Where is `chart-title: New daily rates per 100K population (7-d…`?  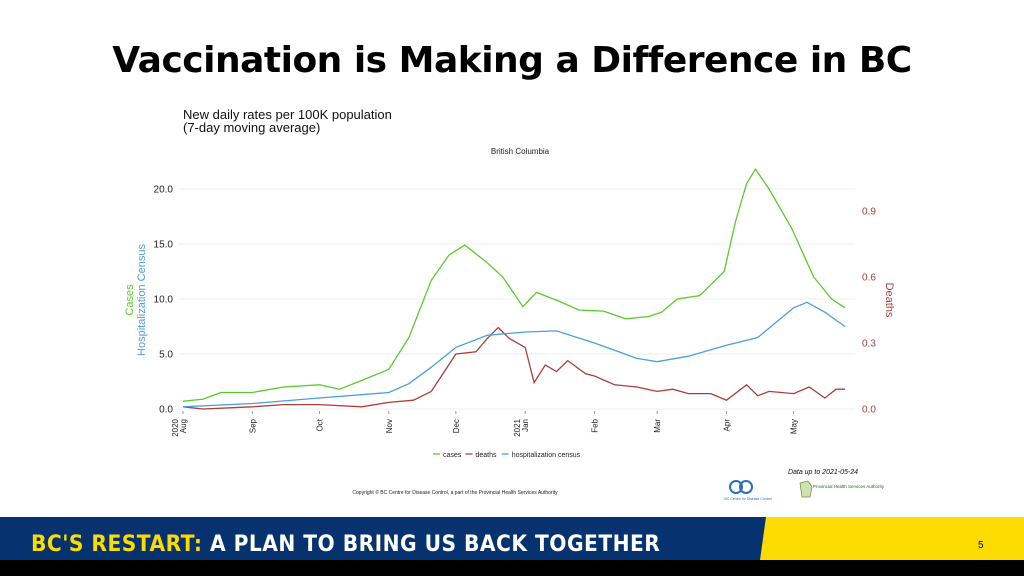
chart-title: New daily rates per 100K population (7-d… is located at coordinates (287, 121).